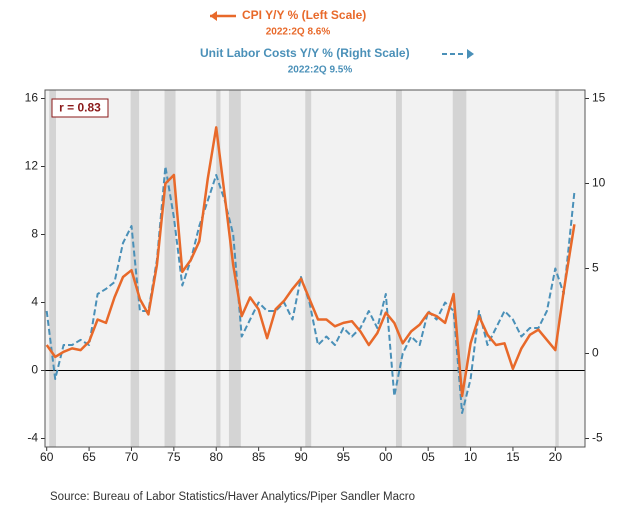 The image size is (626, 518). What do you see at coordinates (32, 166) in the screenshot?
I see `y-tick-label: 12` at bounding box center [32, 166].